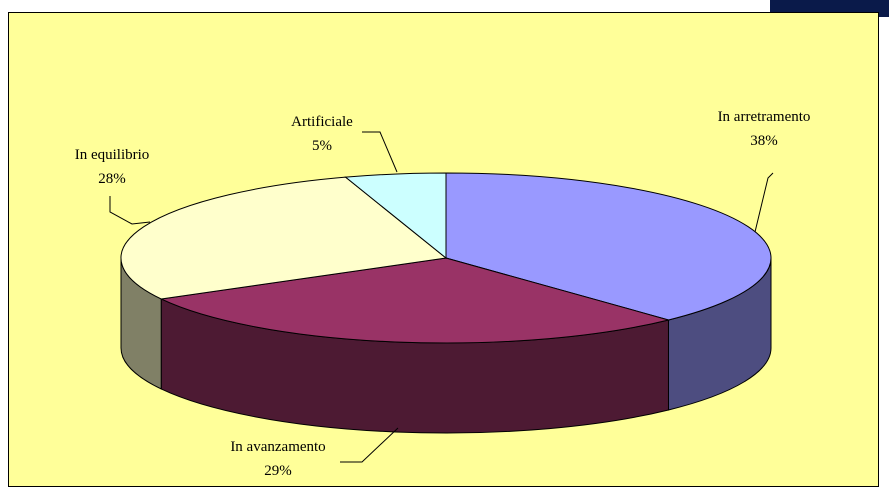 This screenshot has height=493, width=889. I want to click on slice-label: In equilibrio, so click(112, 155).